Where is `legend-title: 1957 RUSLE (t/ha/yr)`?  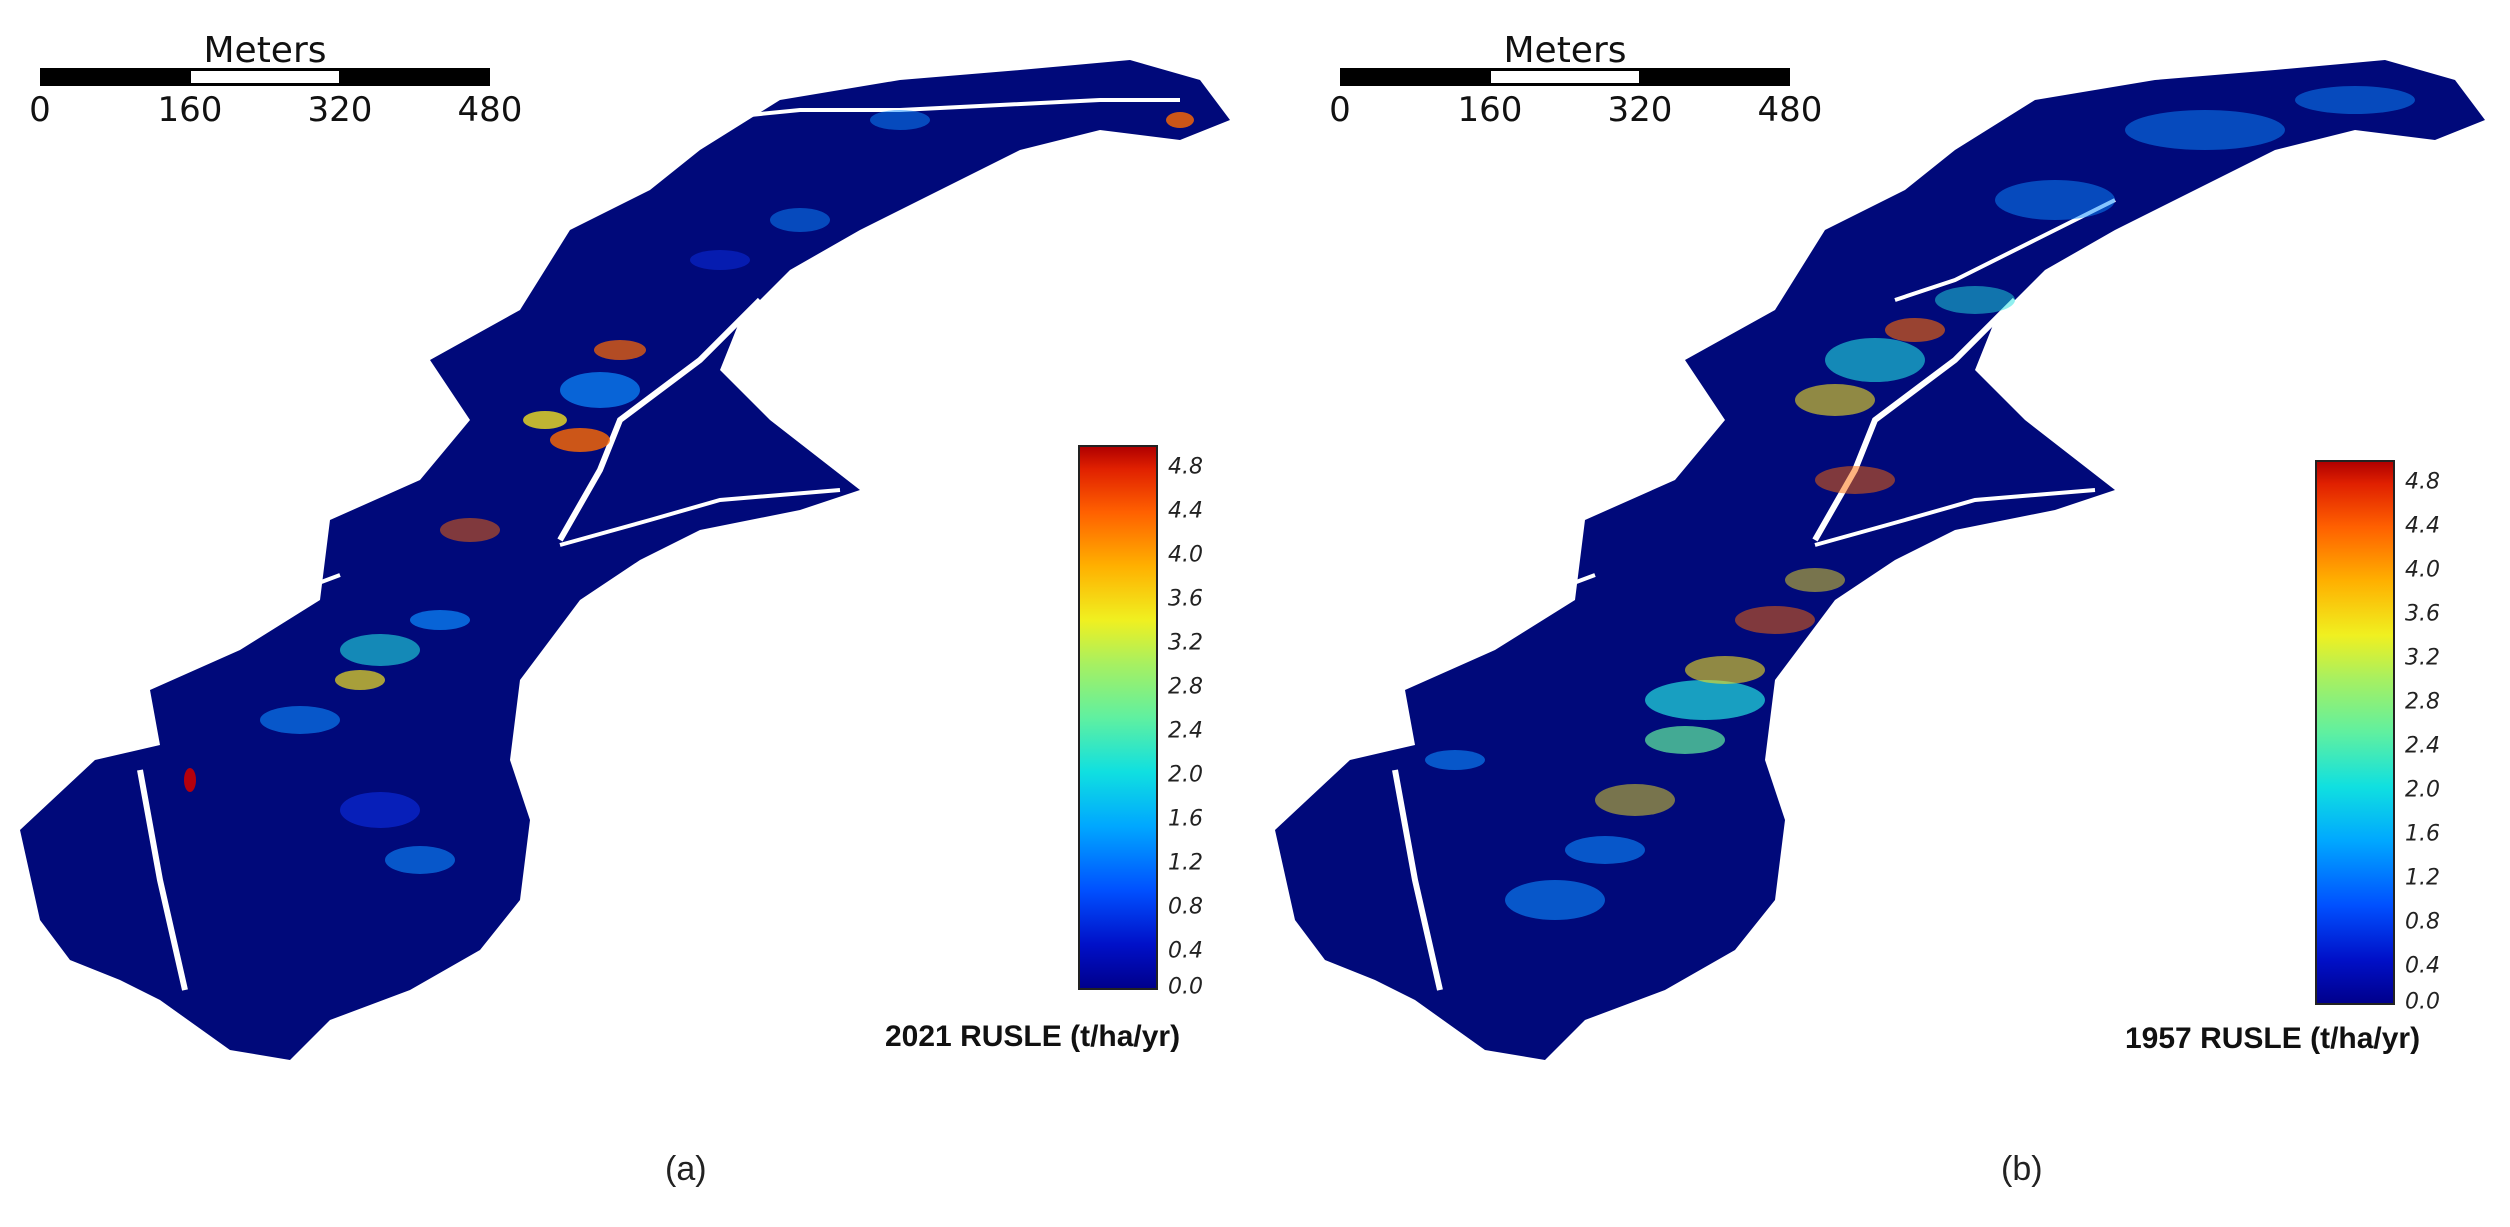 legend-title: 1957 RUSLE (t/ha/yr) is located at coordinates (2273, 1038).